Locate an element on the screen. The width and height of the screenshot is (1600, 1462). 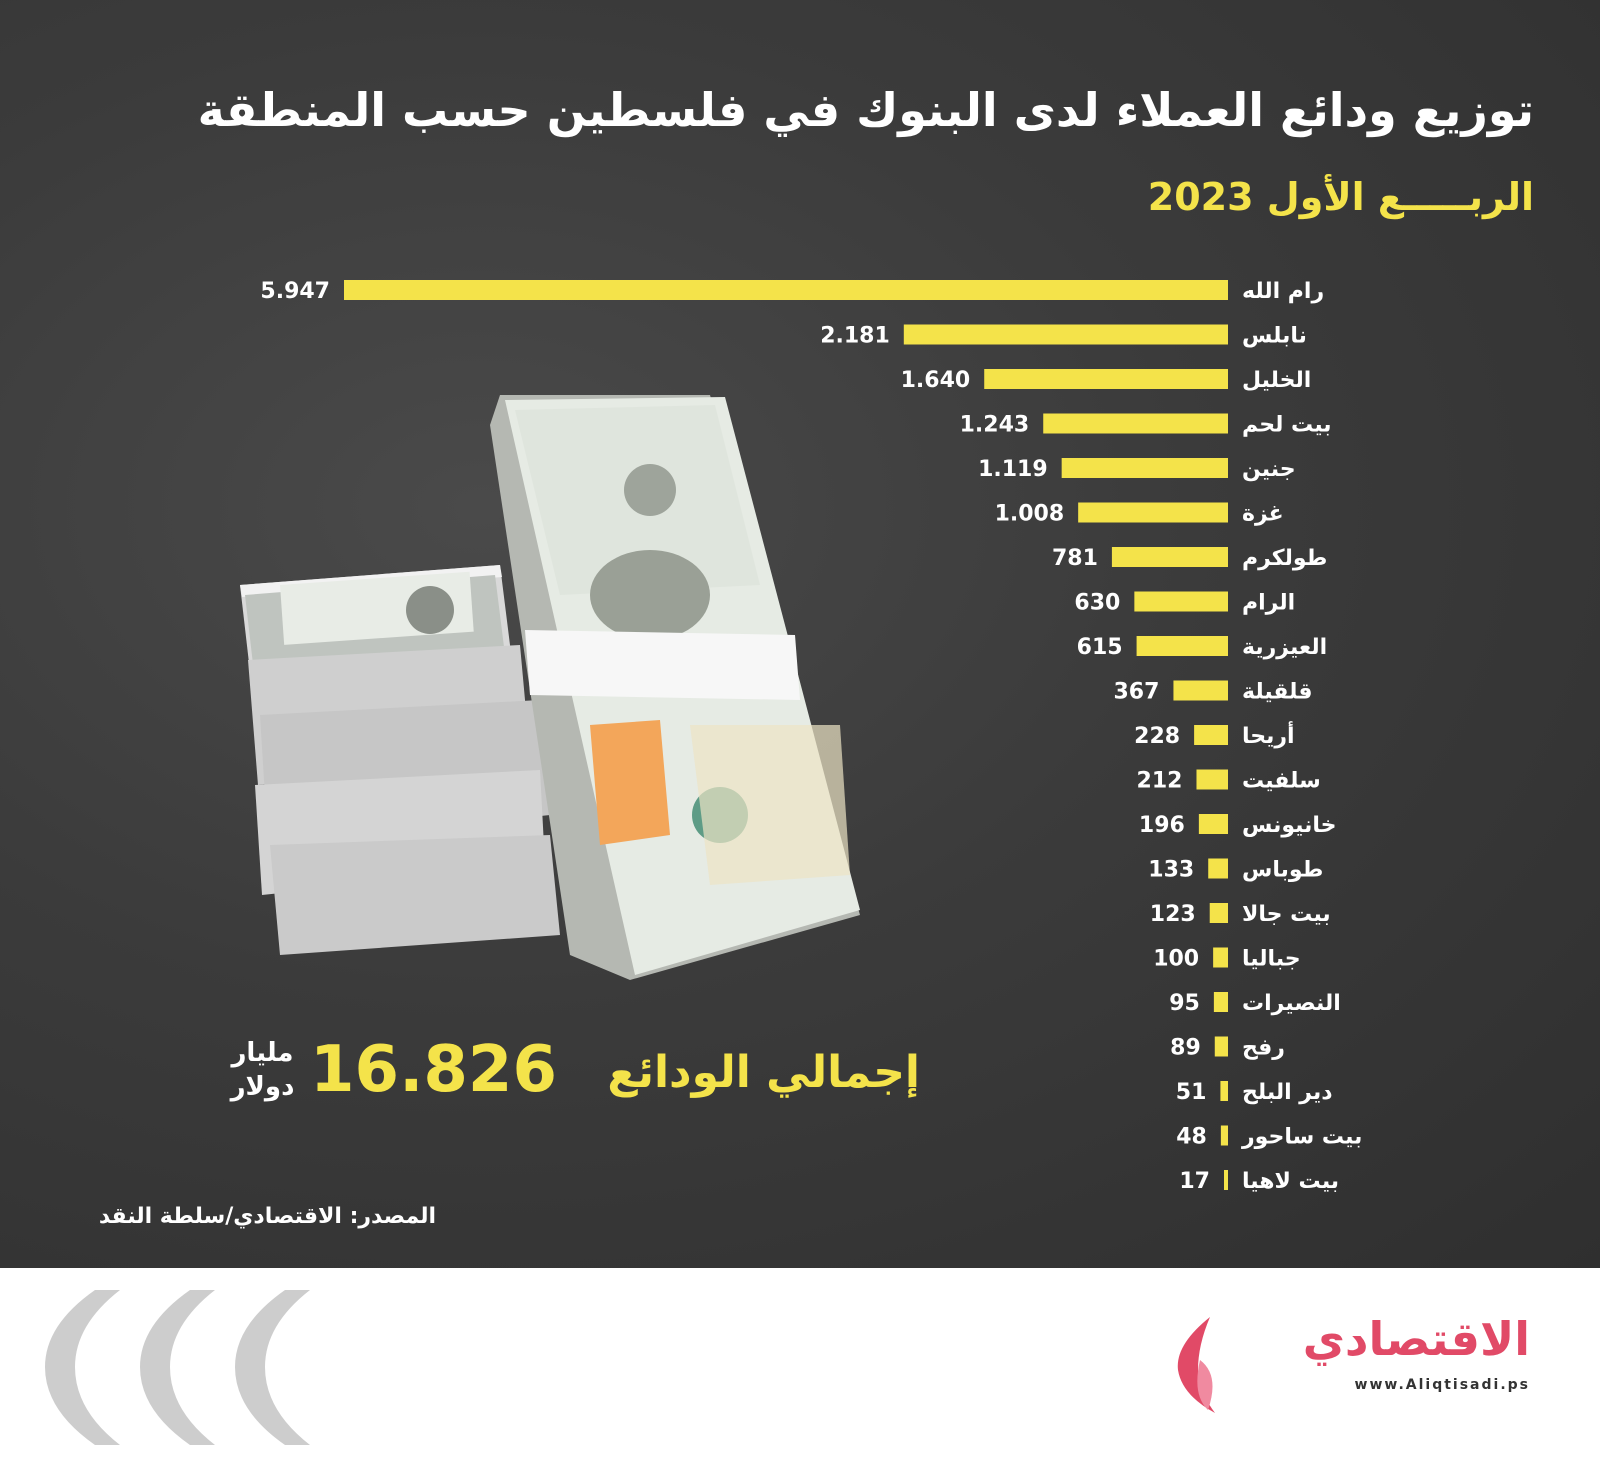
bar-category-label: خانيونس is located at coordinates (1289, 825).